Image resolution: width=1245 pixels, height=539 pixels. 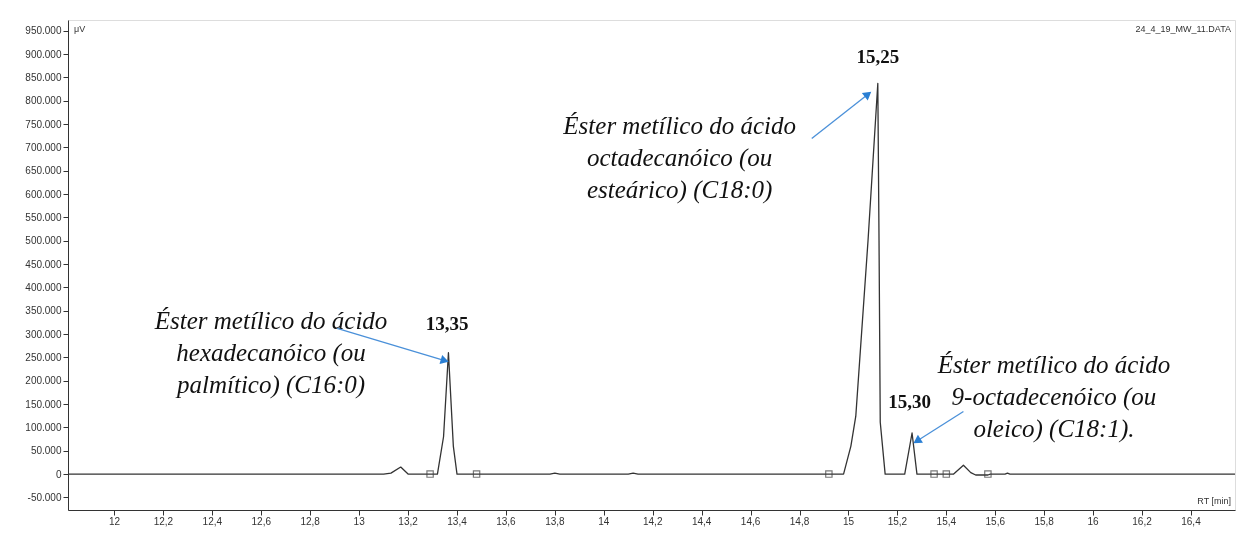 I want to click on y-tick-label: 50.000, so click(x=46, y=451).